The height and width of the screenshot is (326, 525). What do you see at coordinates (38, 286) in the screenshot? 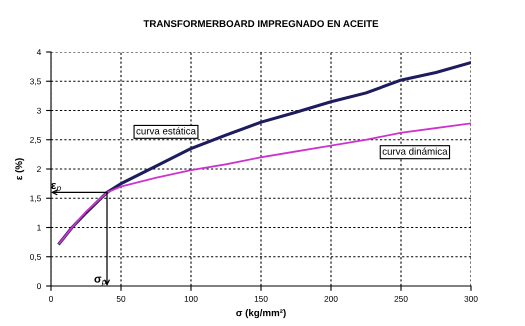
I see `y-tick-label: 0` at bounding box center [38, 286].